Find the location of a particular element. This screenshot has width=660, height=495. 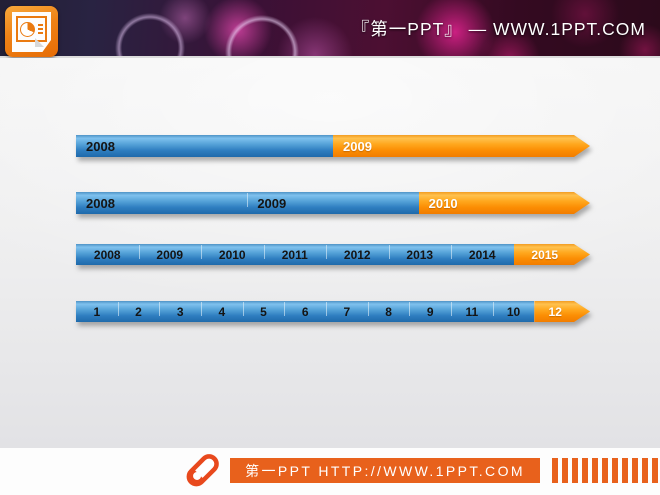

timeline-segment-5: 5 is located at coordinates (263, 311).